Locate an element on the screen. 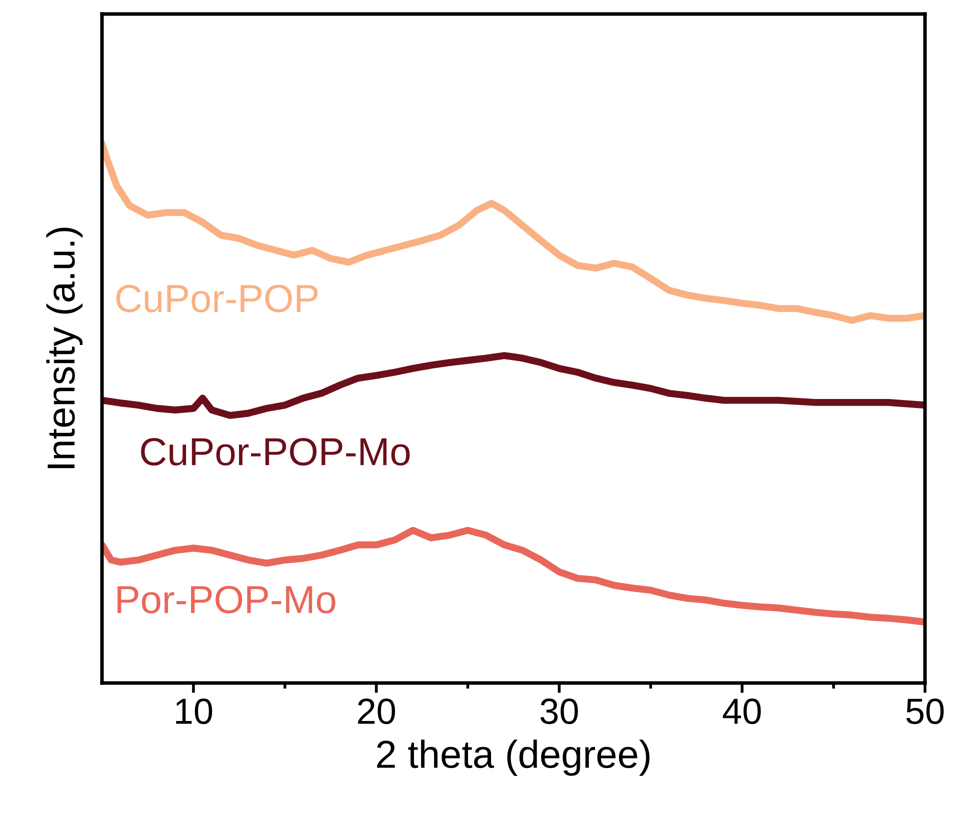  x-tick-label: 20 is located at coordinates (377, 711).